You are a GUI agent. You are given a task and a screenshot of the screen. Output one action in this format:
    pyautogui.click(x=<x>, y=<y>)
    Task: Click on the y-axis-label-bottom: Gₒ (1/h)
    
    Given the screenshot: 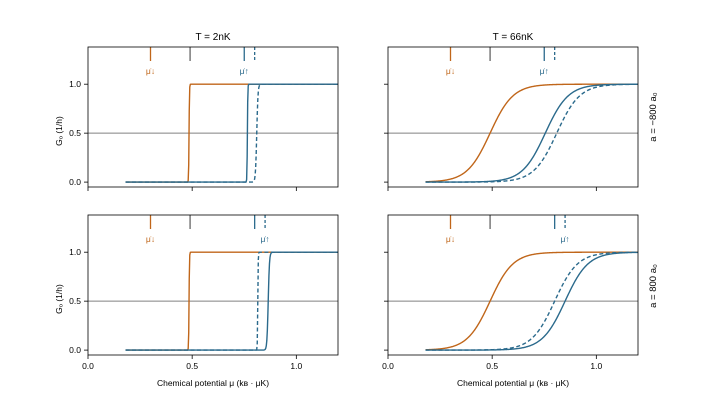 What is the action you would take?
    pyautogui.click(x=59, y=299)
    